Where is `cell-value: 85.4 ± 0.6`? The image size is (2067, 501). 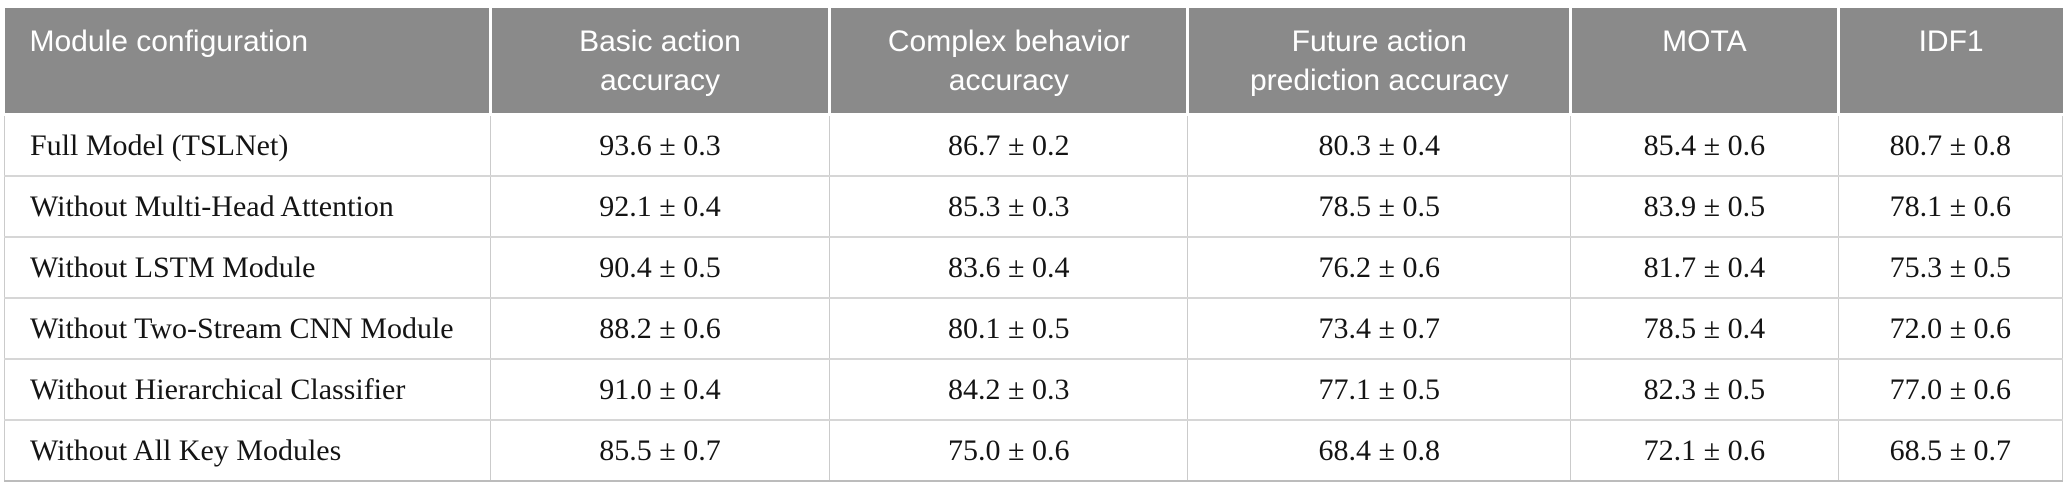
cell-value: 85.4 ± 0.6 is located at coordinates (1704, 144).